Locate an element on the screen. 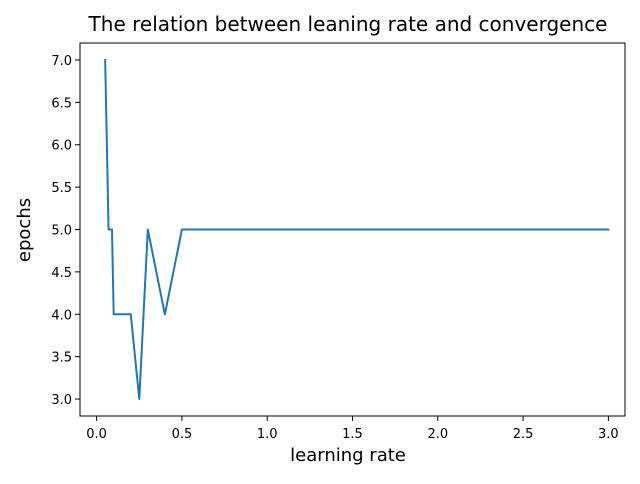  y-tick-label: 7.0 is located at coordinates (61, 61).